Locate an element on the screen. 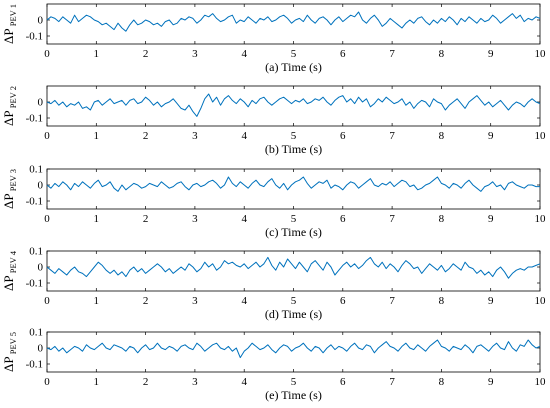  series-line-pev3 is located at coordinates (293, 184).